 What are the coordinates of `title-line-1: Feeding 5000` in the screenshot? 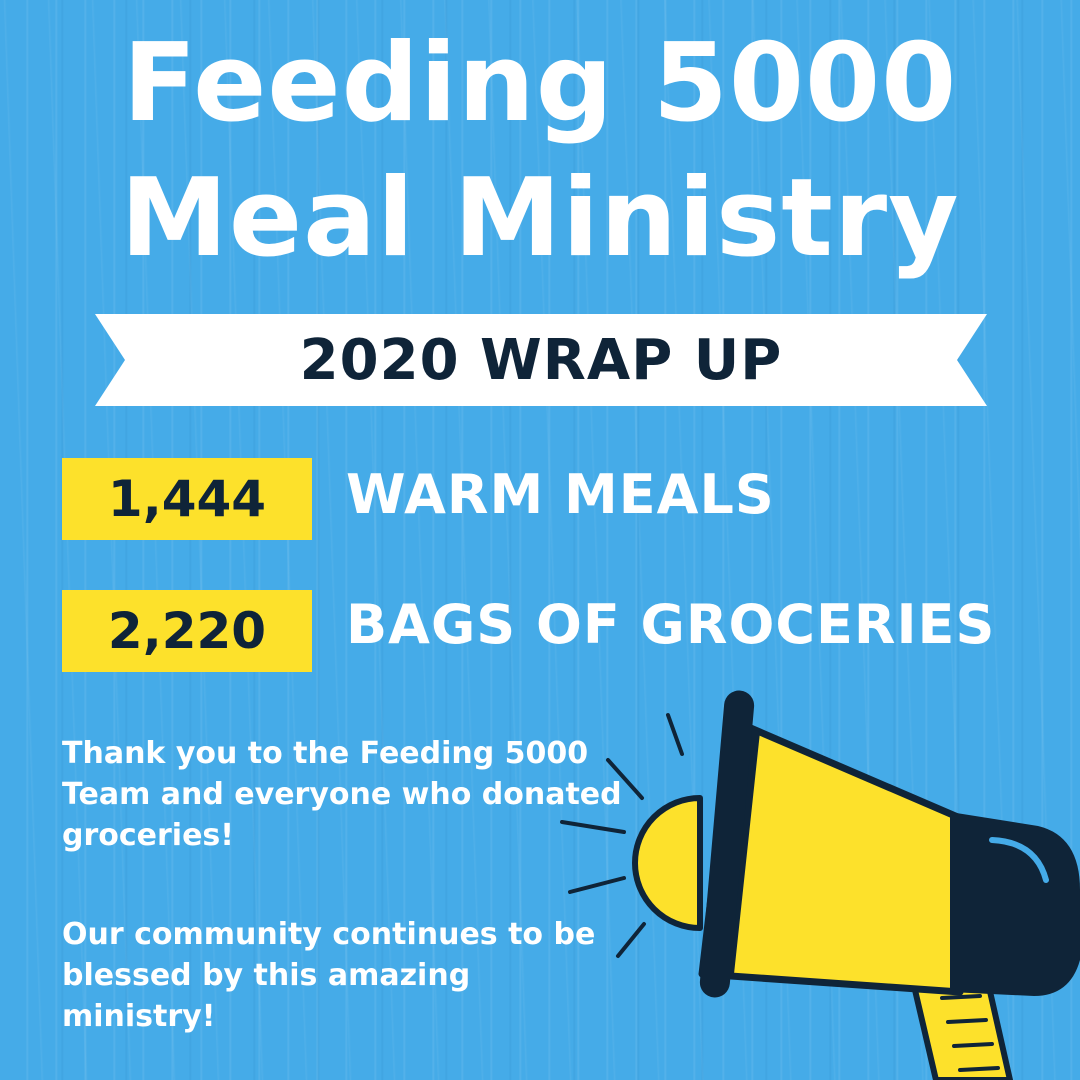 It's located at (540, 83).